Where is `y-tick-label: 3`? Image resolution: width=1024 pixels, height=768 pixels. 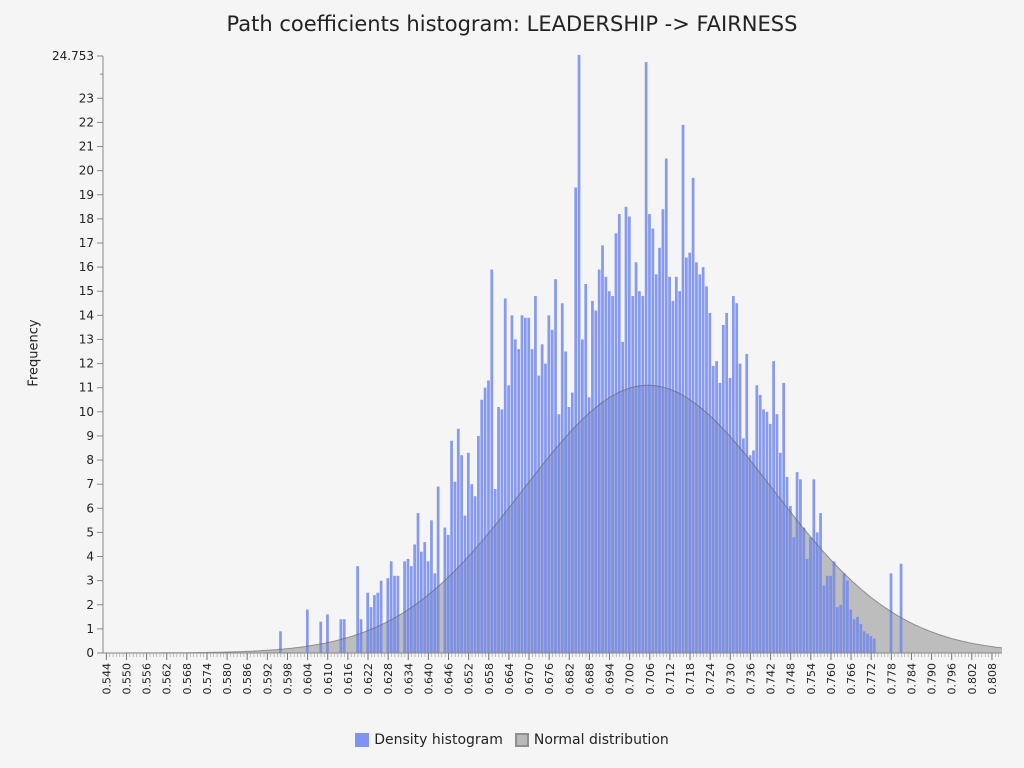 y-tick-label: 3 is located at coordinates (90, 581).